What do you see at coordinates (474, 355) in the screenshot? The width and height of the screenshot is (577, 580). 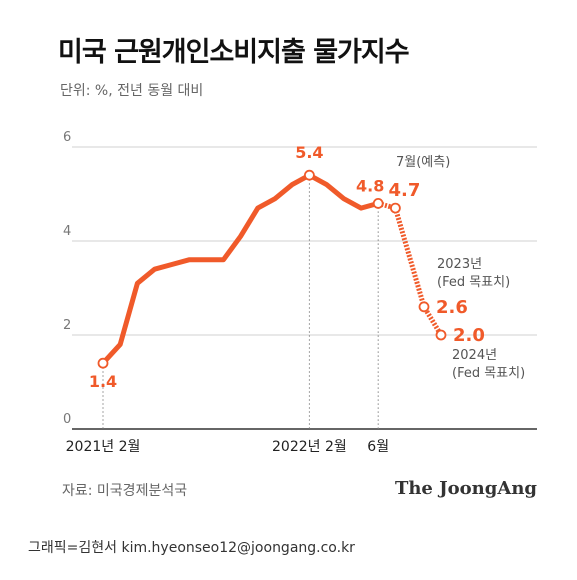 I see `annotation-text: 2024년` at bounding box center [474, 355].